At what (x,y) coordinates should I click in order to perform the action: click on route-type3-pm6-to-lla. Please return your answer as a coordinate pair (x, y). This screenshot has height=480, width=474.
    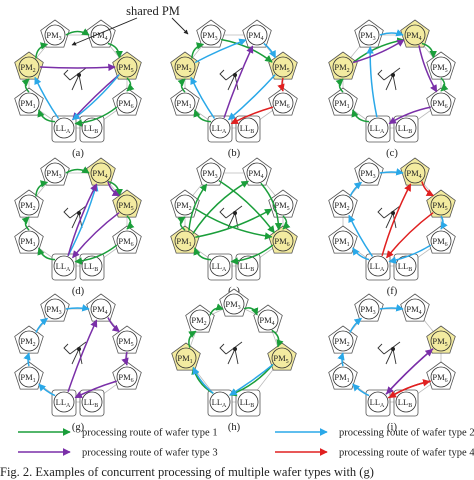
    Looking at the image, I should click on (409, 115).